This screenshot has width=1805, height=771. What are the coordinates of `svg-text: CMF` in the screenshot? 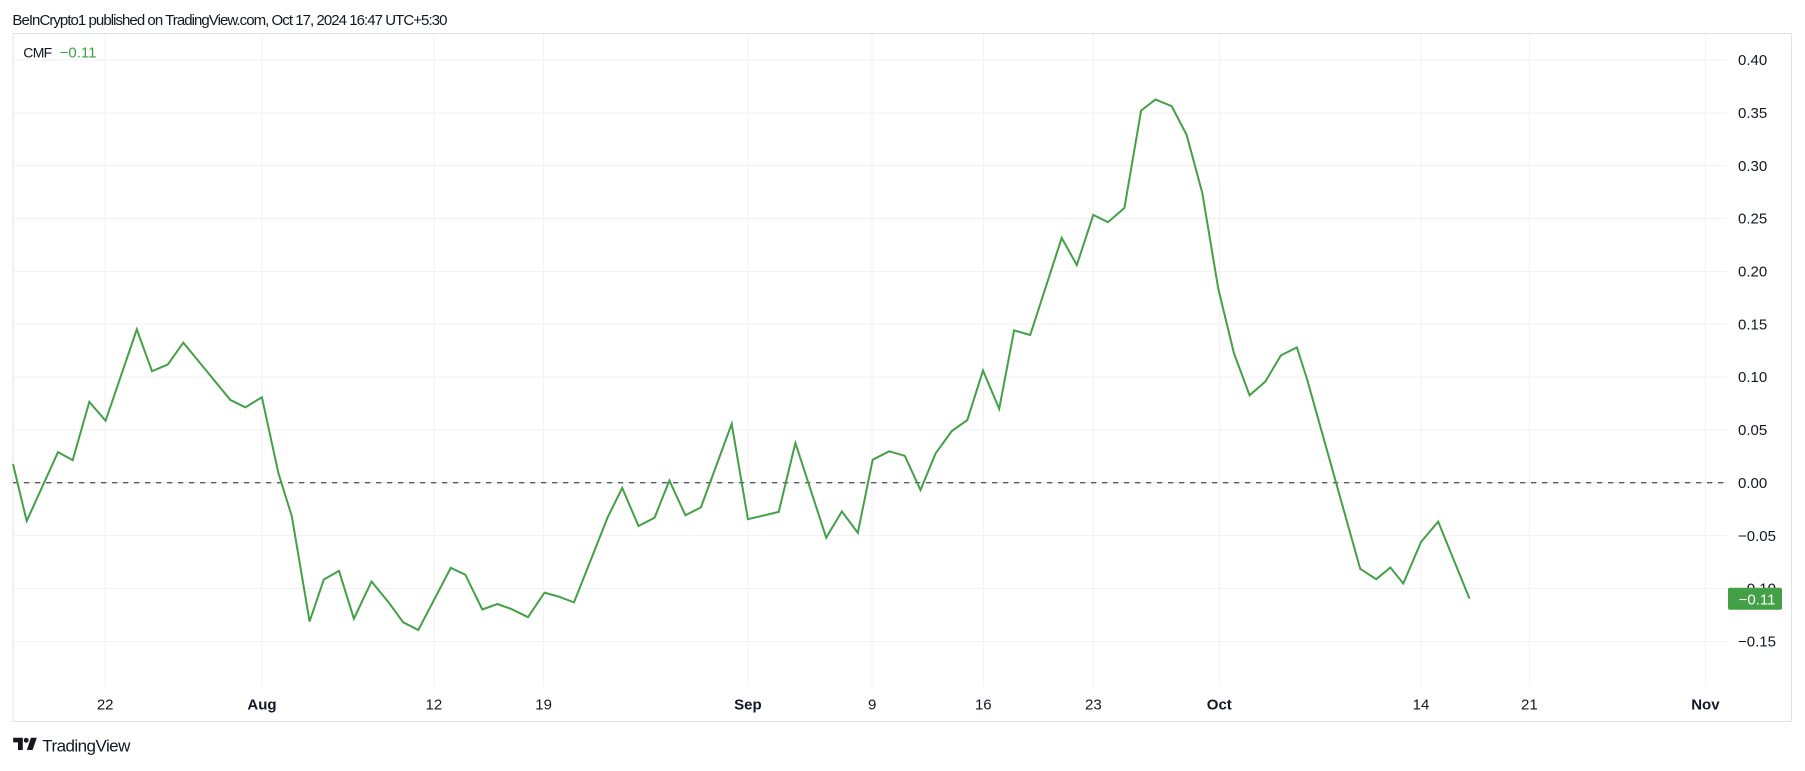 It's located at (37, 52).